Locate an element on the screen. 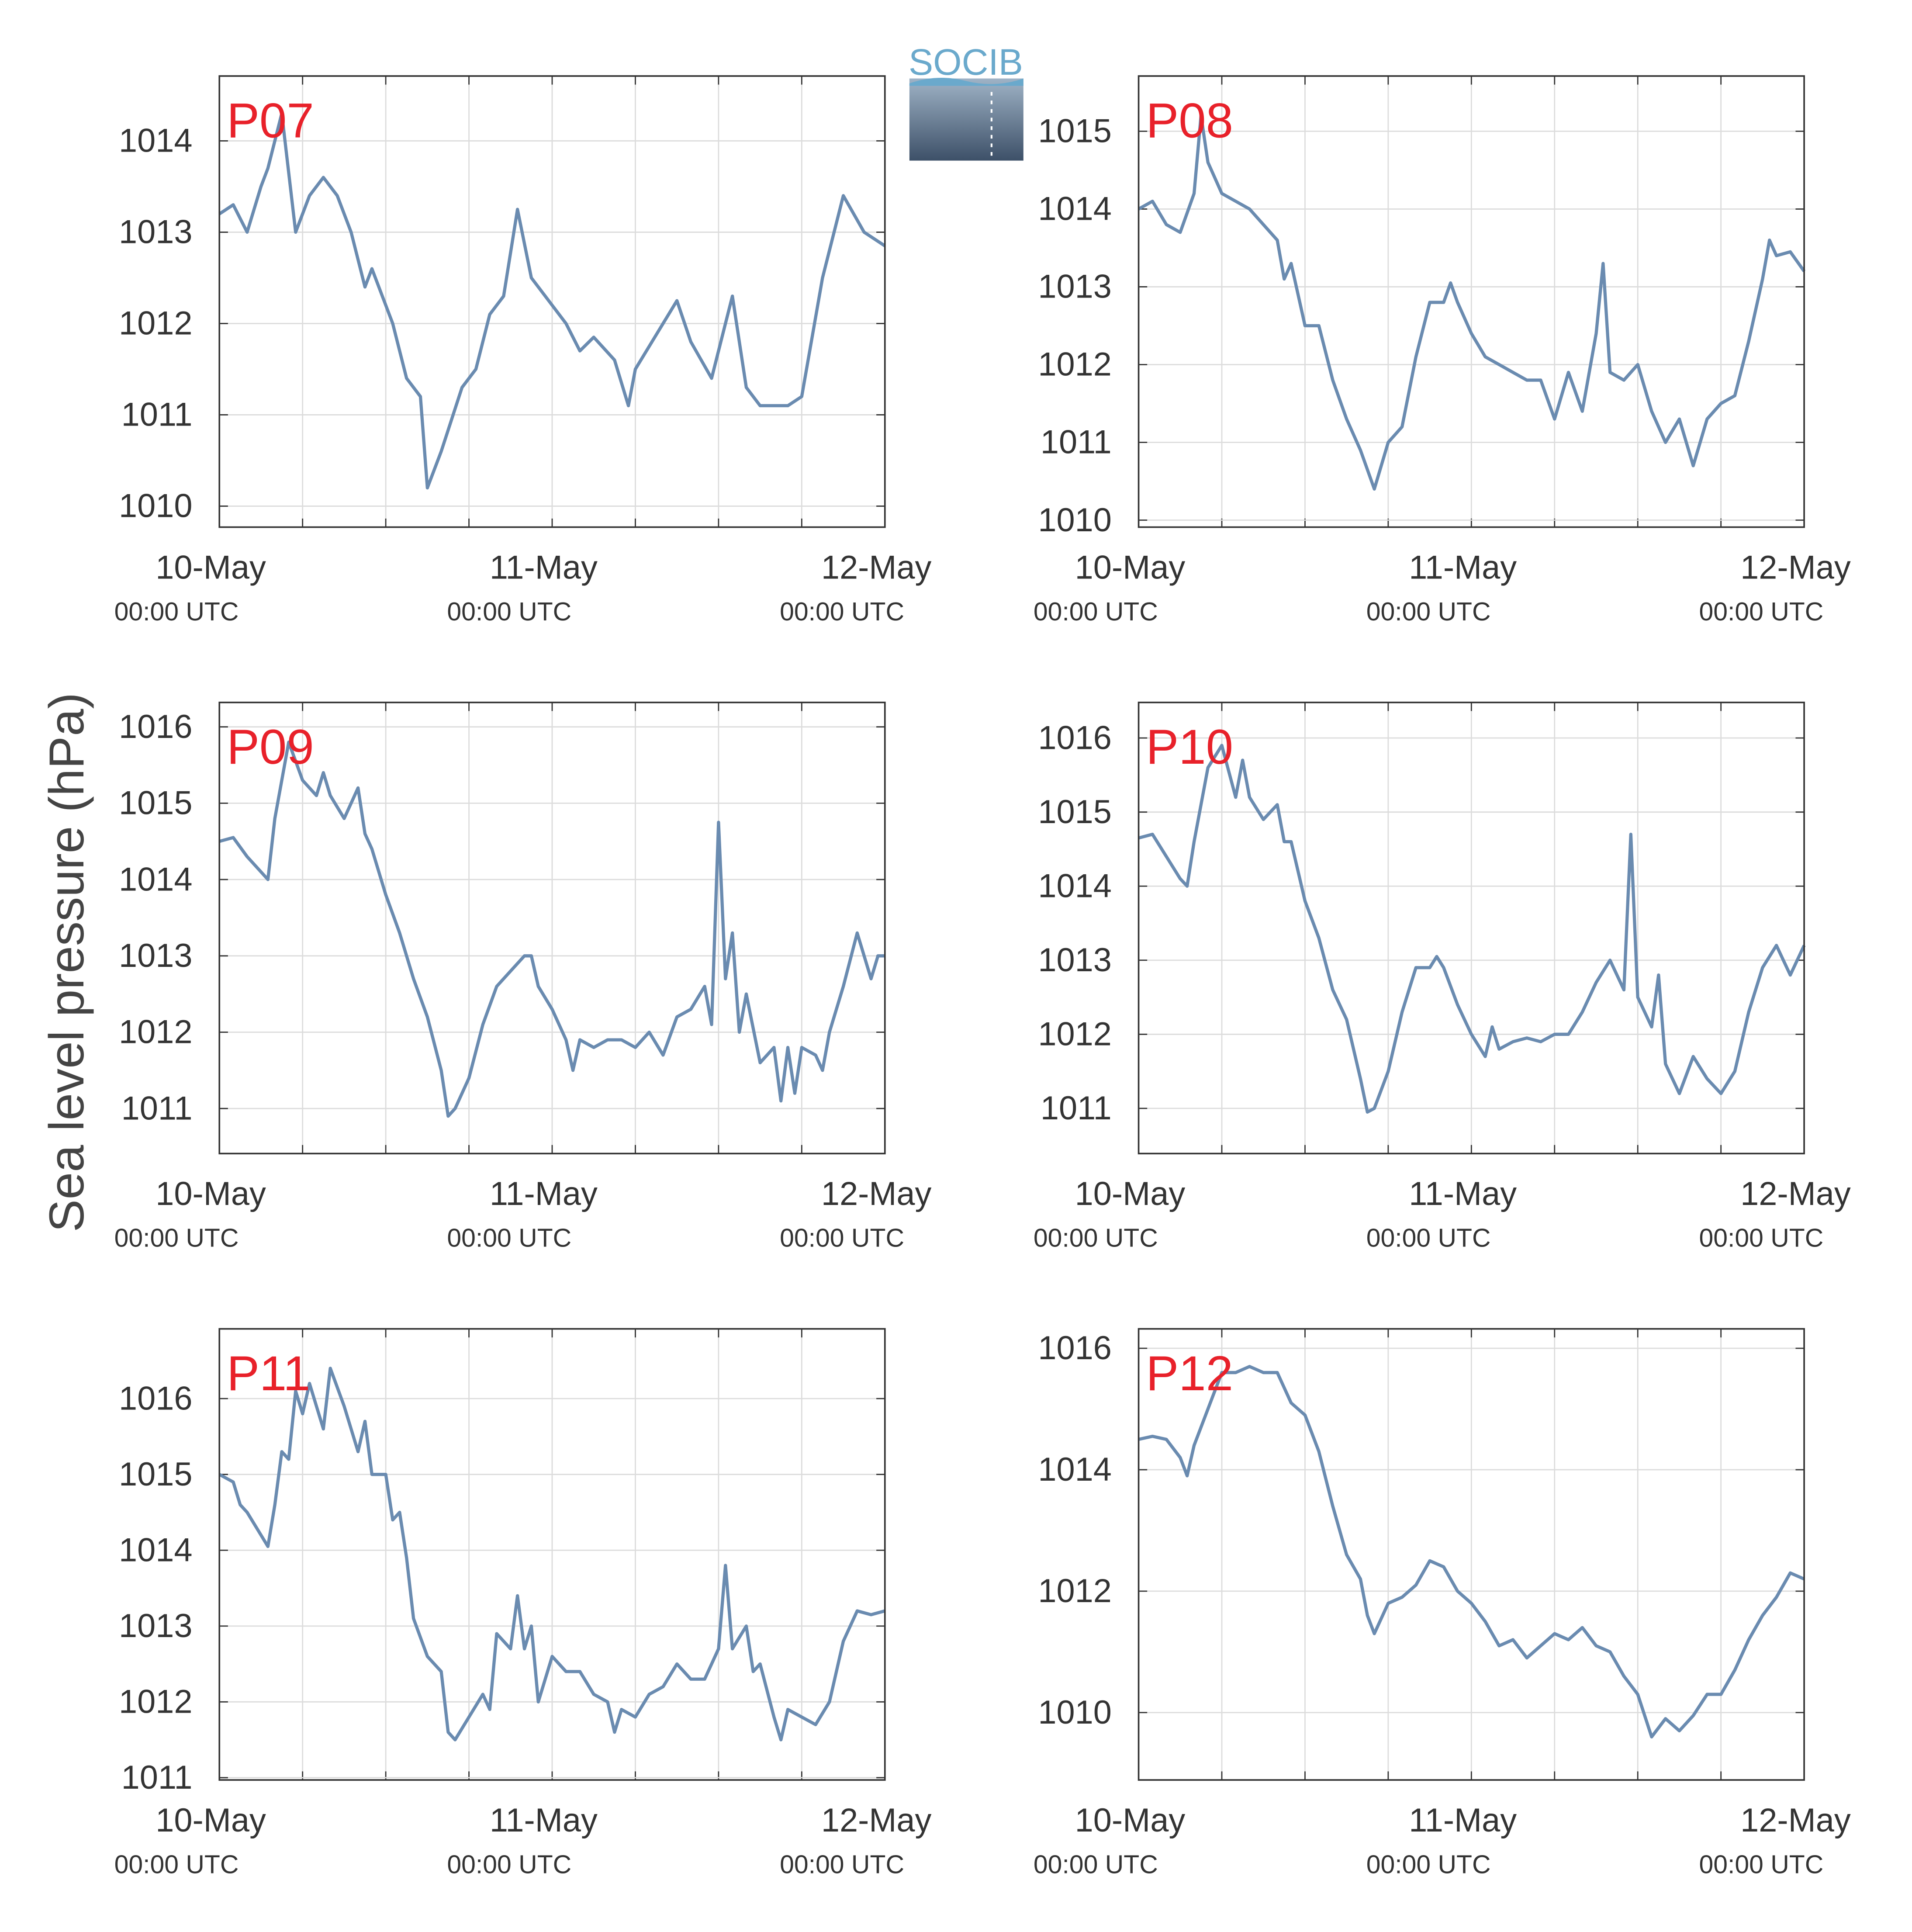 The width and height of the screenshot is (1912, 1932). logo-box is located at coordinates (966, 119).